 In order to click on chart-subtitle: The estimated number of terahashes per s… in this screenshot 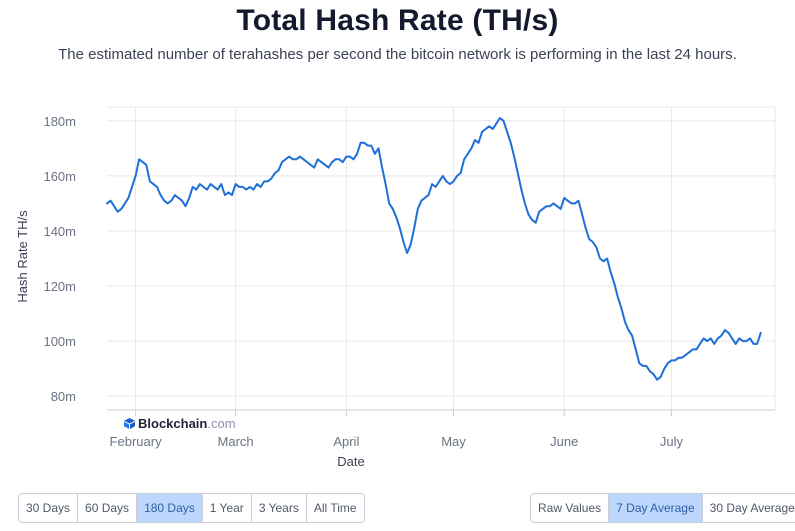, I will do `click(397, 54)`.